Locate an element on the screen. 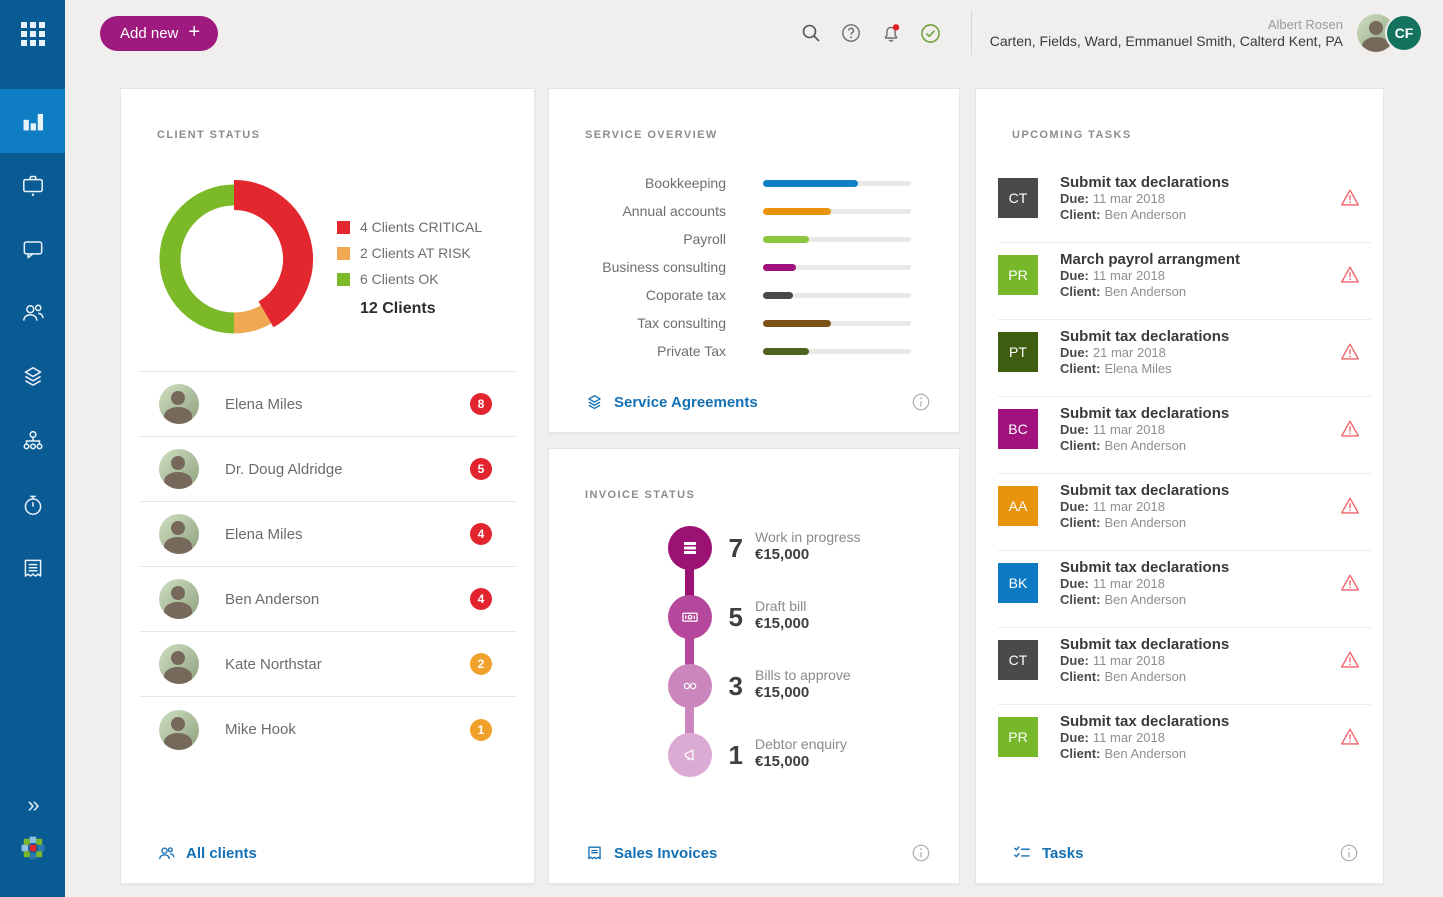 The image size is (1443, 897). service-row: Business consulting is located at coordinates (748, 267).